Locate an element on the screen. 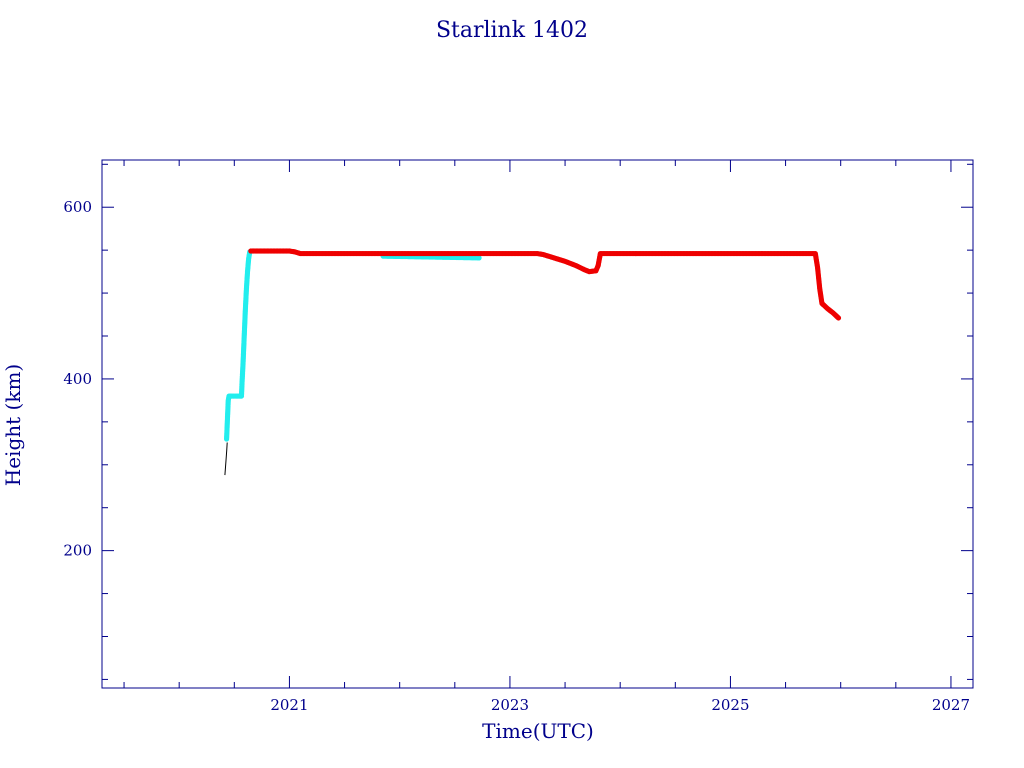  series-line is located at coordinates (226, 459).